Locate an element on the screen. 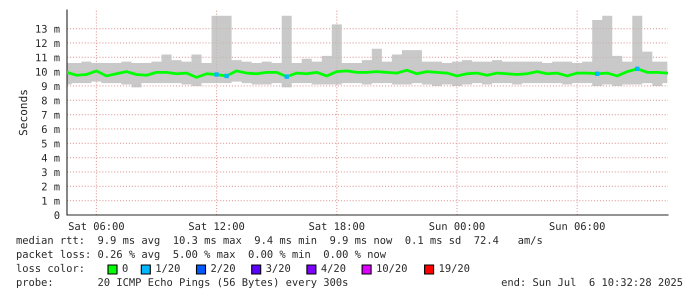  legend-label: 1/20 is located at coordinates (168, 268).